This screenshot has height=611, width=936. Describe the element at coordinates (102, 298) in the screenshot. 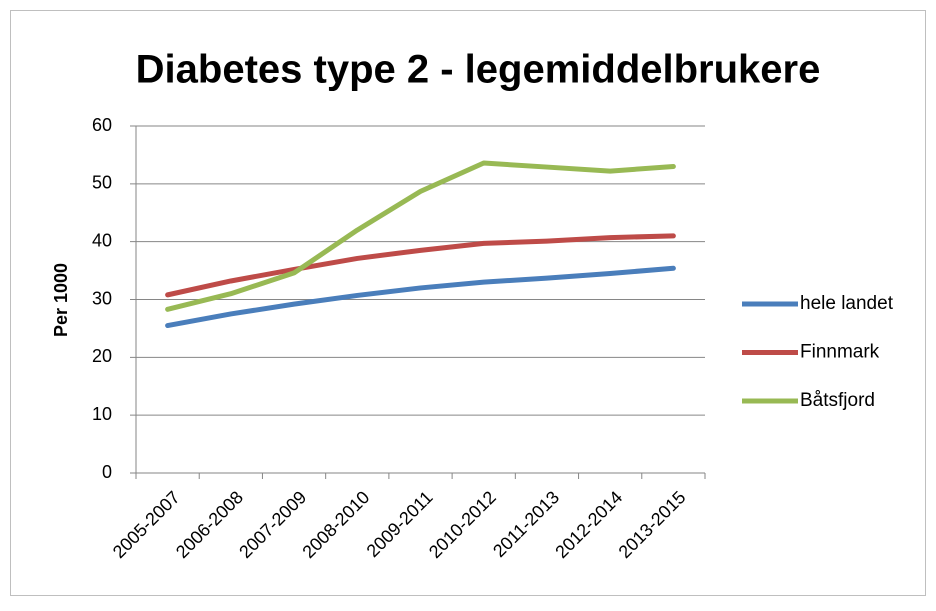

I see `y-tick-label: 30` at that location.